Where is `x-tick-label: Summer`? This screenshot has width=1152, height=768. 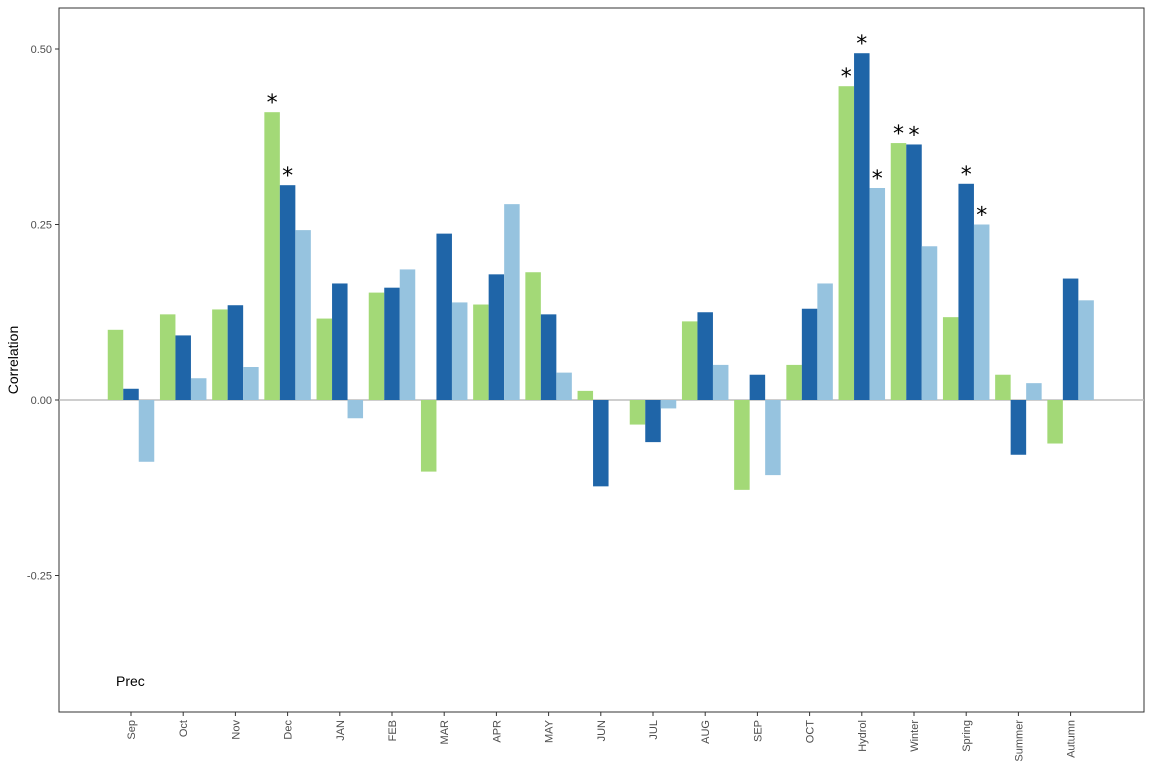
x-tick-label: Summer is located at coordinates (1019, 741).